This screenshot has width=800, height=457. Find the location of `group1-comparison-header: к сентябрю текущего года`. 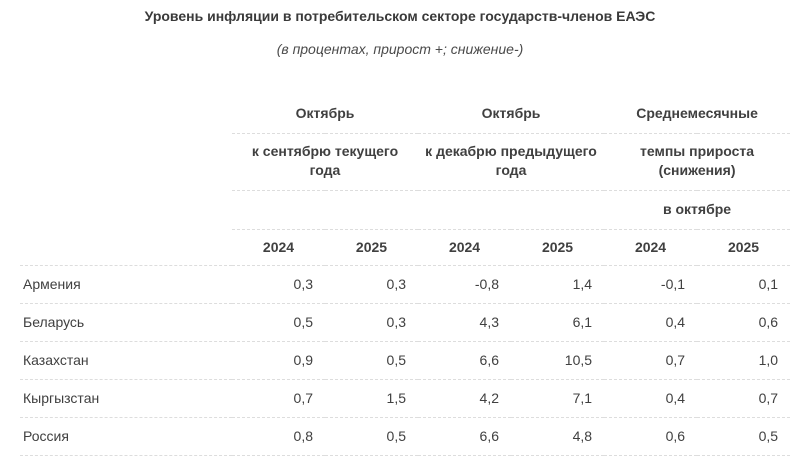

group1-comparison-header: к сентябрю текущего года is located at coordinates (325, 162).